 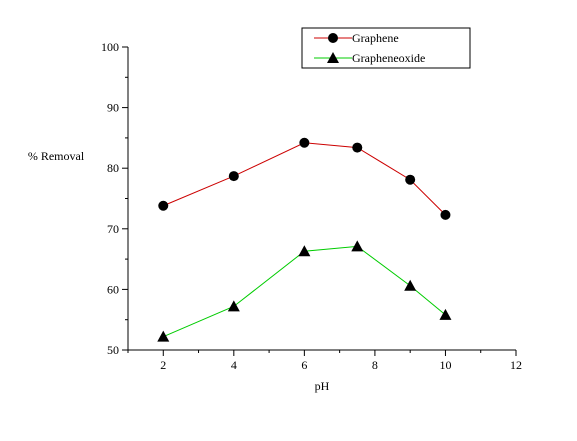 I want to click on legend-triangle-marker, so click(x=333, y=57).